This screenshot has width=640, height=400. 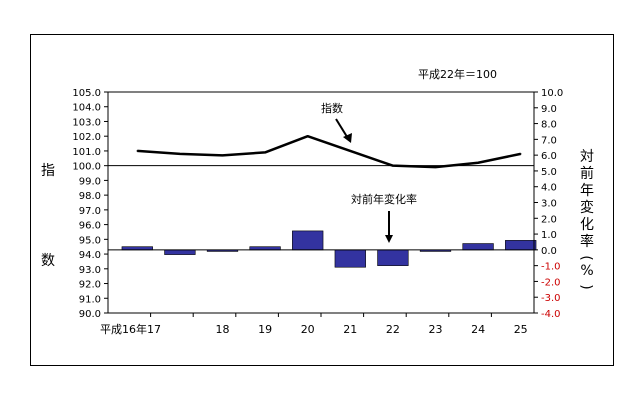 I want to click on left-tick-label: 90.0, so click(x=90, y=314).